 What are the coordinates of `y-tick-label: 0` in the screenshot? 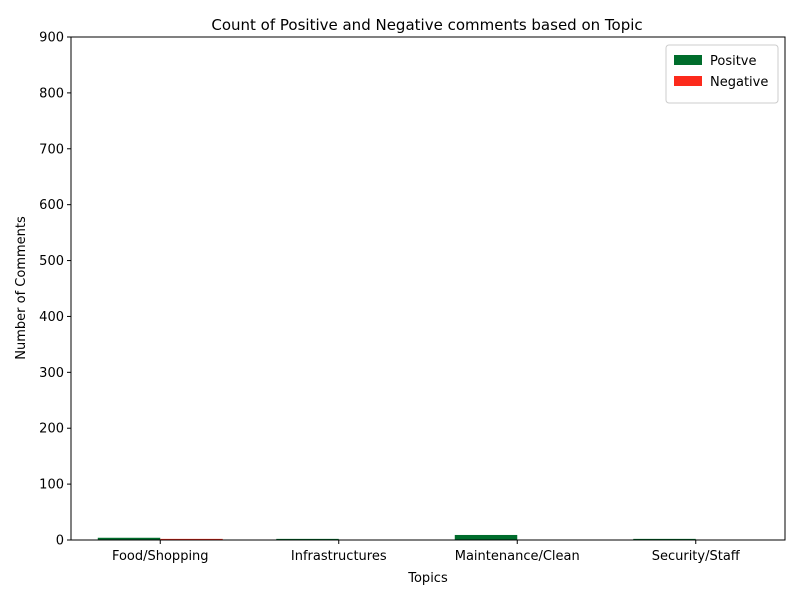 It's located at (60, 541).